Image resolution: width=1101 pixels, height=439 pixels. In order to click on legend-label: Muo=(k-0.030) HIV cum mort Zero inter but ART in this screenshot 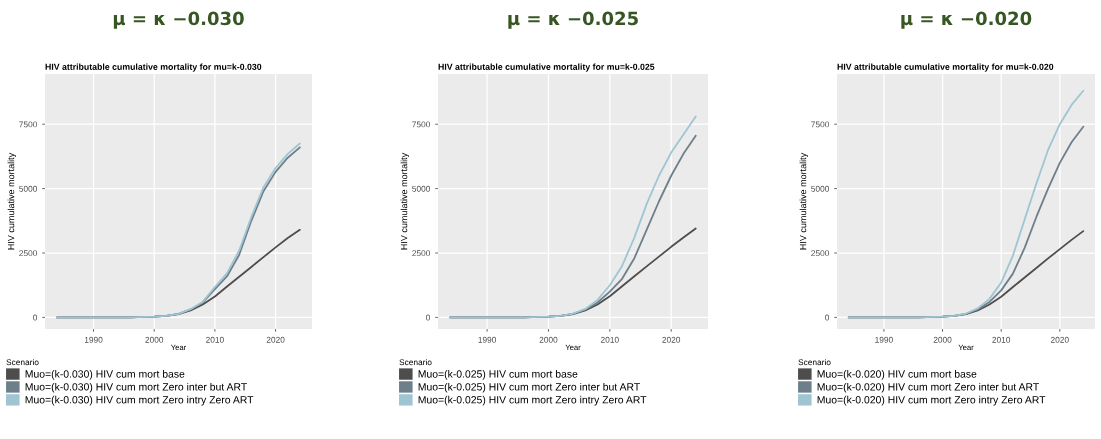, I will do `click(136, 387)`.